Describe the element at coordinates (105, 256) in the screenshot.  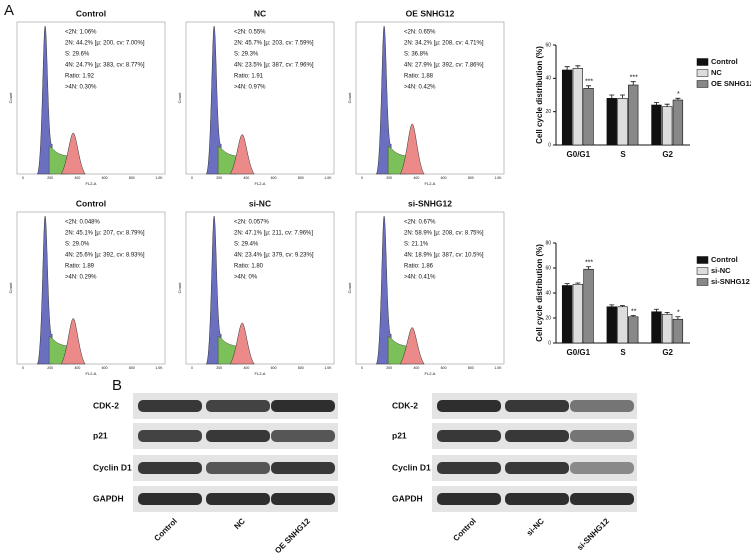
I see `histogram-stat: 4N: 25.6% [μ: 392, cv: 8.93%]` at that location.